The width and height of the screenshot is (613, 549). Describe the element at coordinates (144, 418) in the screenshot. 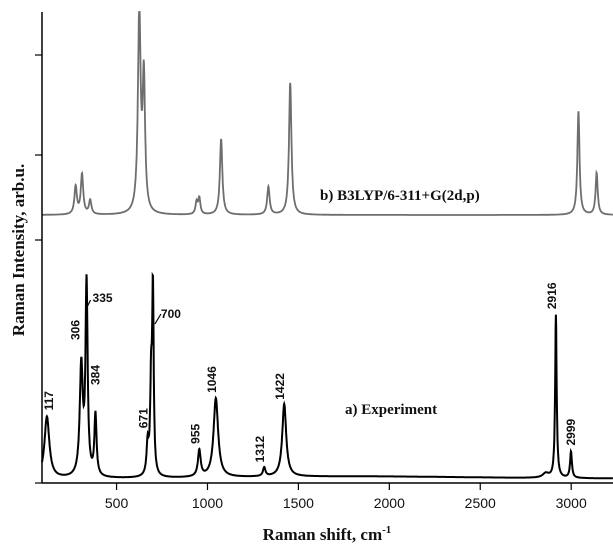

I see `peak-label: 671` at that location.